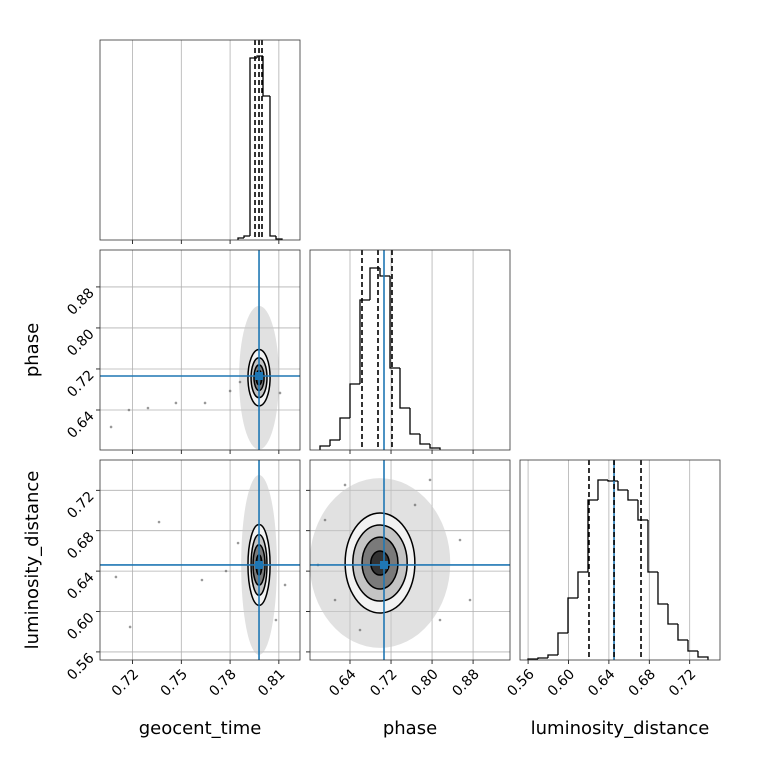  Describe the element at coordinates (174, 682) in the screenshot. I see `x-tick-label: 0.75` at that location.